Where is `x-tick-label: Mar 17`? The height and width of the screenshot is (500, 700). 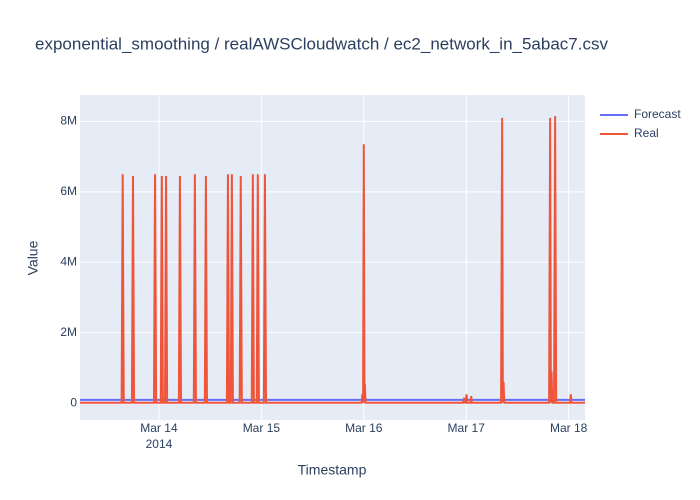
x-tick-label: Mar 17 is located at coordinates (467, 428).